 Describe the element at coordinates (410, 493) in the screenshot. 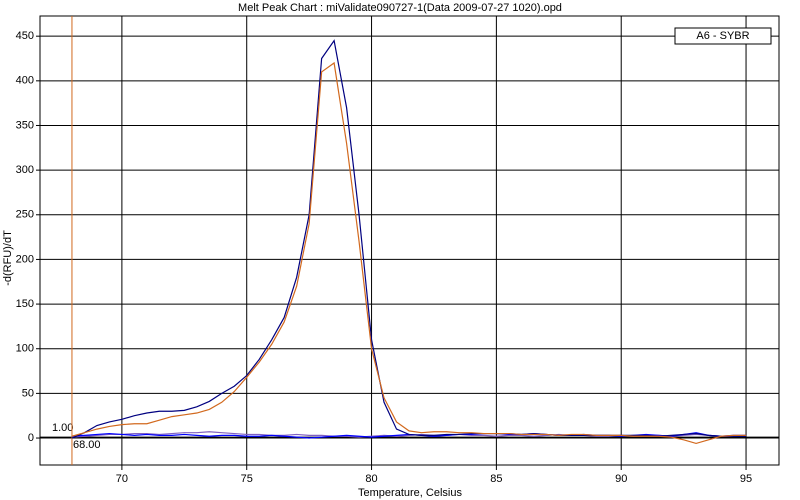

I see `x-axis-label: Temperature, Celsius` at that location.